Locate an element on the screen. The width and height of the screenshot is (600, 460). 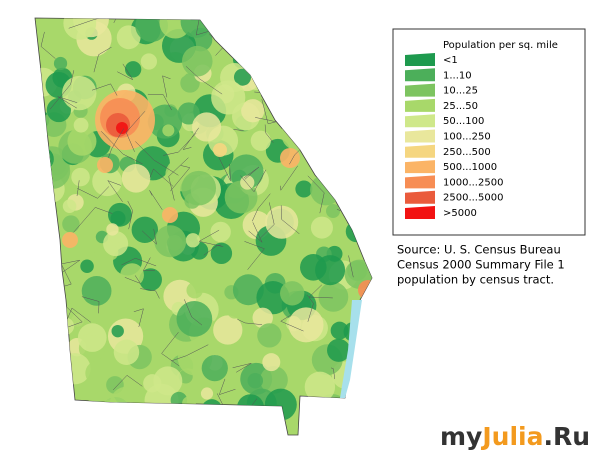
coast-water is located at coordinates (351, 349).